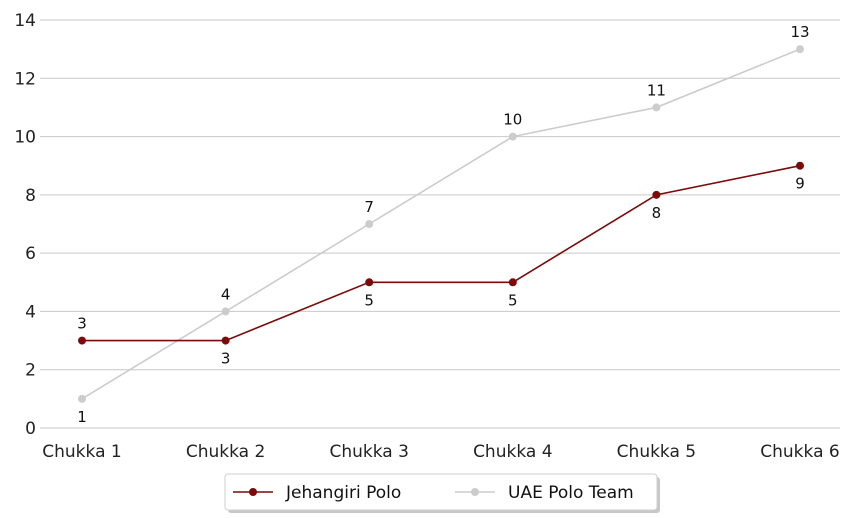  Describe the element at coordinates (343, 493) in the screenshot. I see `legend-label-0: Jehangiri Polo` at that location.